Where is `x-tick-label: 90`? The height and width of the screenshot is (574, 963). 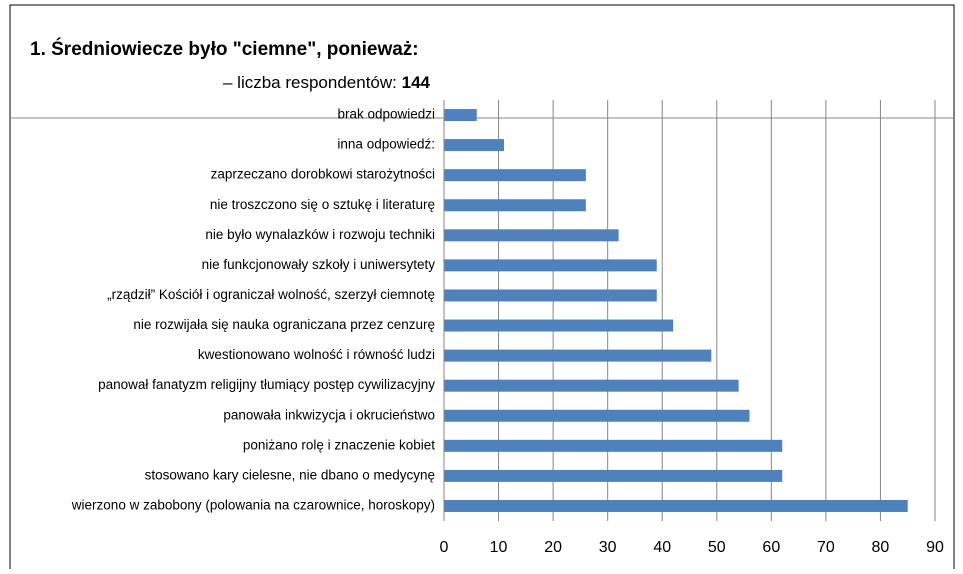
x-tick-label: 90 is located at coordinates (935, 547).